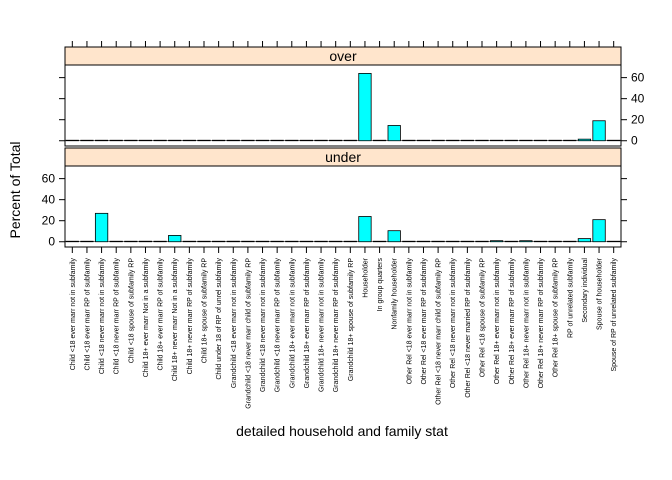 This screenshot has height=480, width=672. What do you see at coordinates (307, 323) in the screenshot?
I see `x-tick-label: Grandchild 18+ ever marr RP of subfamily` at bounding box center [307, 323].